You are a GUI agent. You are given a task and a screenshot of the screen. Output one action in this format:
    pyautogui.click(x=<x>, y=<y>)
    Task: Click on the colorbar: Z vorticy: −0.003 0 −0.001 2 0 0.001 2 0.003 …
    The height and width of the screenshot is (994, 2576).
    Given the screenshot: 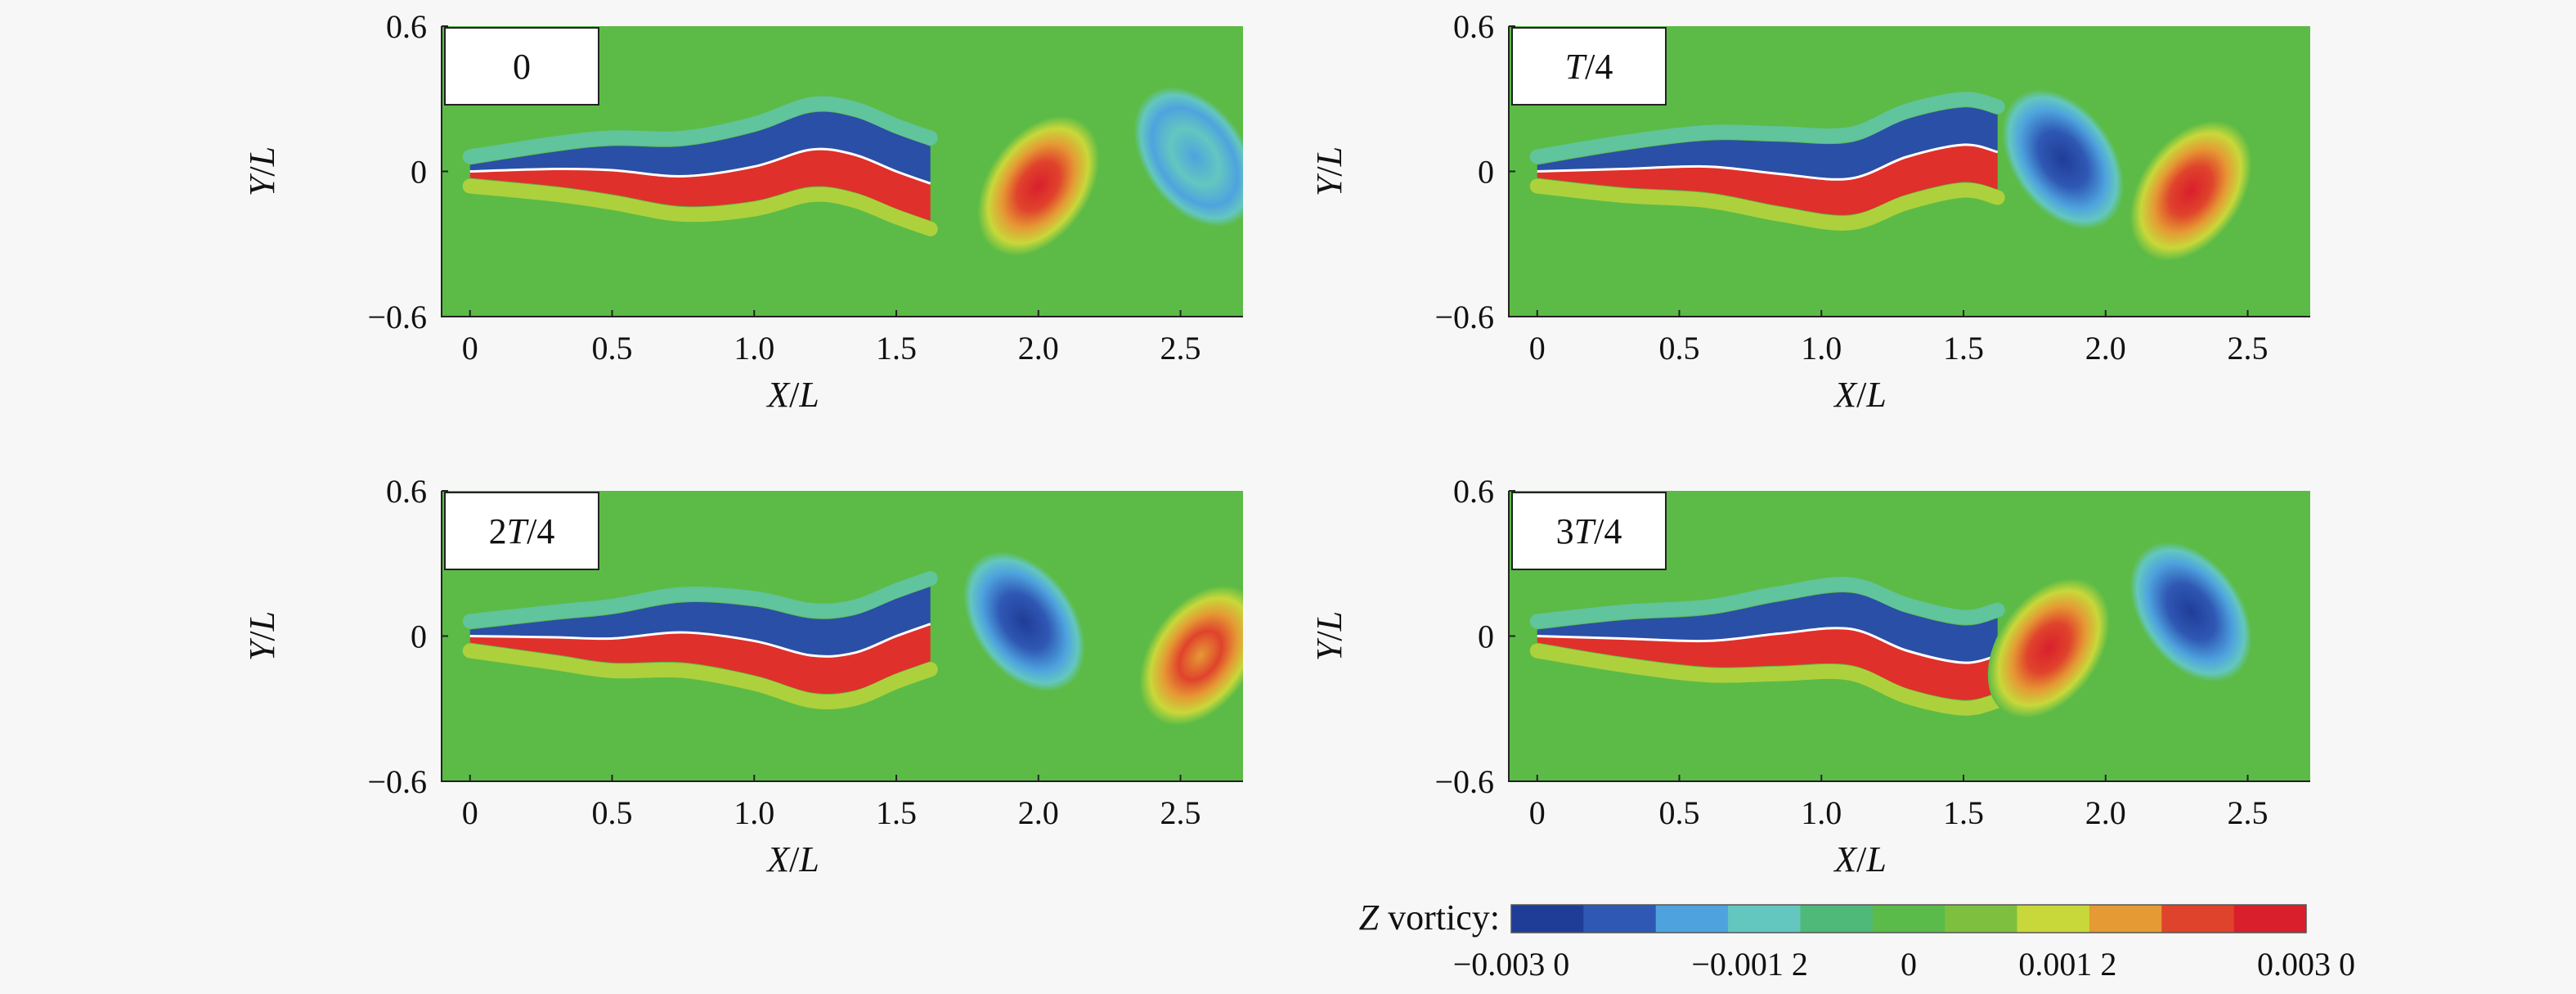 What is the action you would take?
    pyautogui.click(x=1857, y=940)
    